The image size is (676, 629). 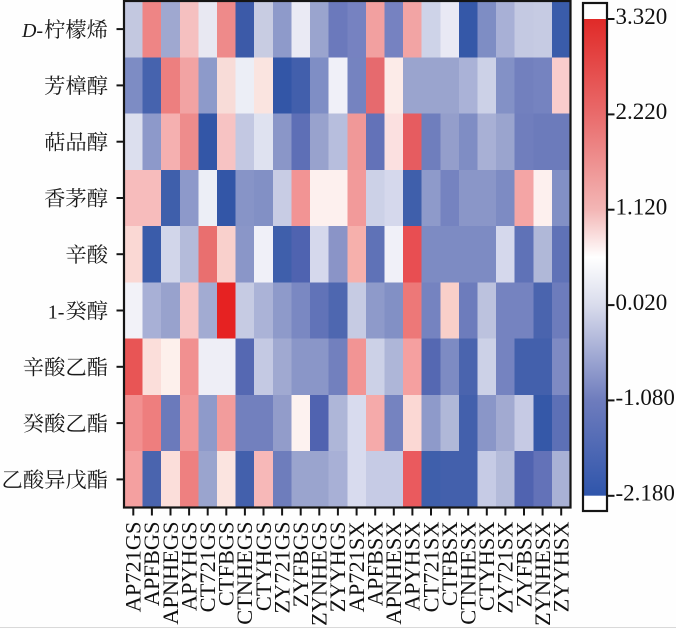 What do you see at coordinates (505, 568) in the screenshot?
I see `svg-text: ZY721SX` at bounding box center [505, 568].